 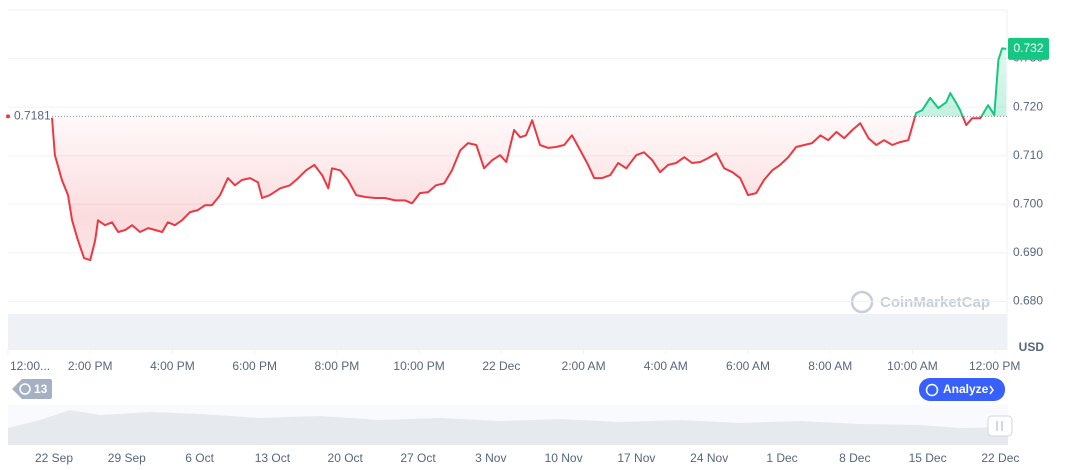 I want to click on y-tick-label: 0.680, so click(x=1028, y=301).